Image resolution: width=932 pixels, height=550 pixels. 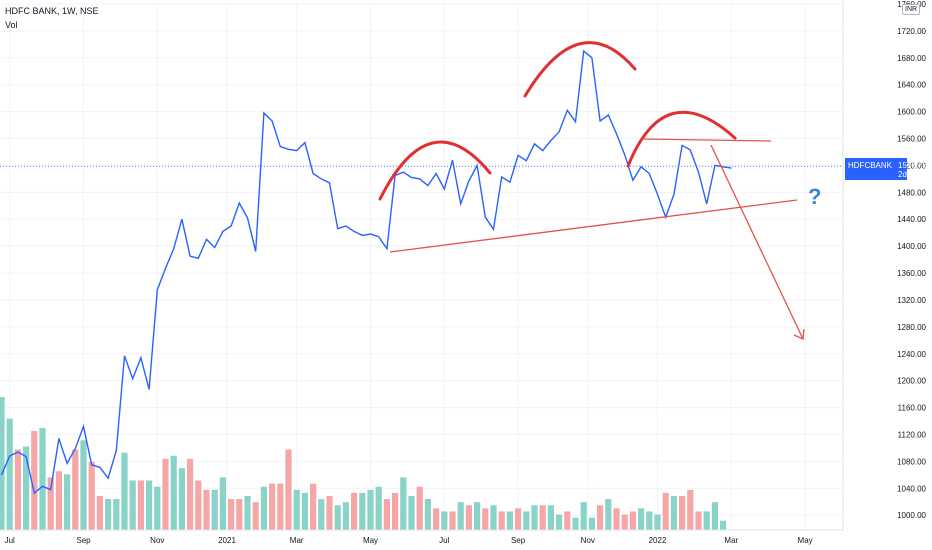 What do you see at coordinates (912, 408) in the screenshot?
I see `y-tick-label: 1160.00` at bounding box center [912, 408].